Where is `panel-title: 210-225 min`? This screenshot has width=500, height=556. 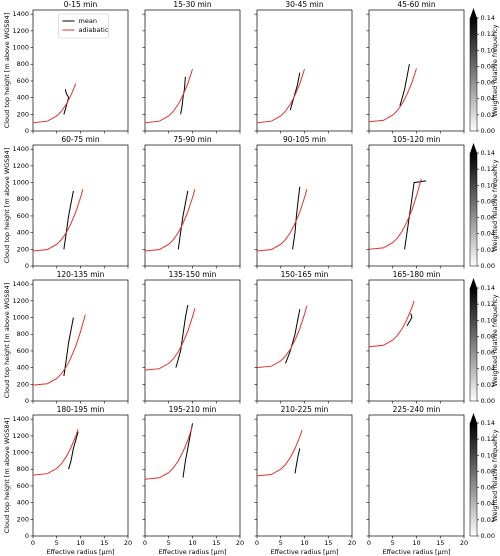 panel-title: 210-225 min is located at coordinates (305, 409).